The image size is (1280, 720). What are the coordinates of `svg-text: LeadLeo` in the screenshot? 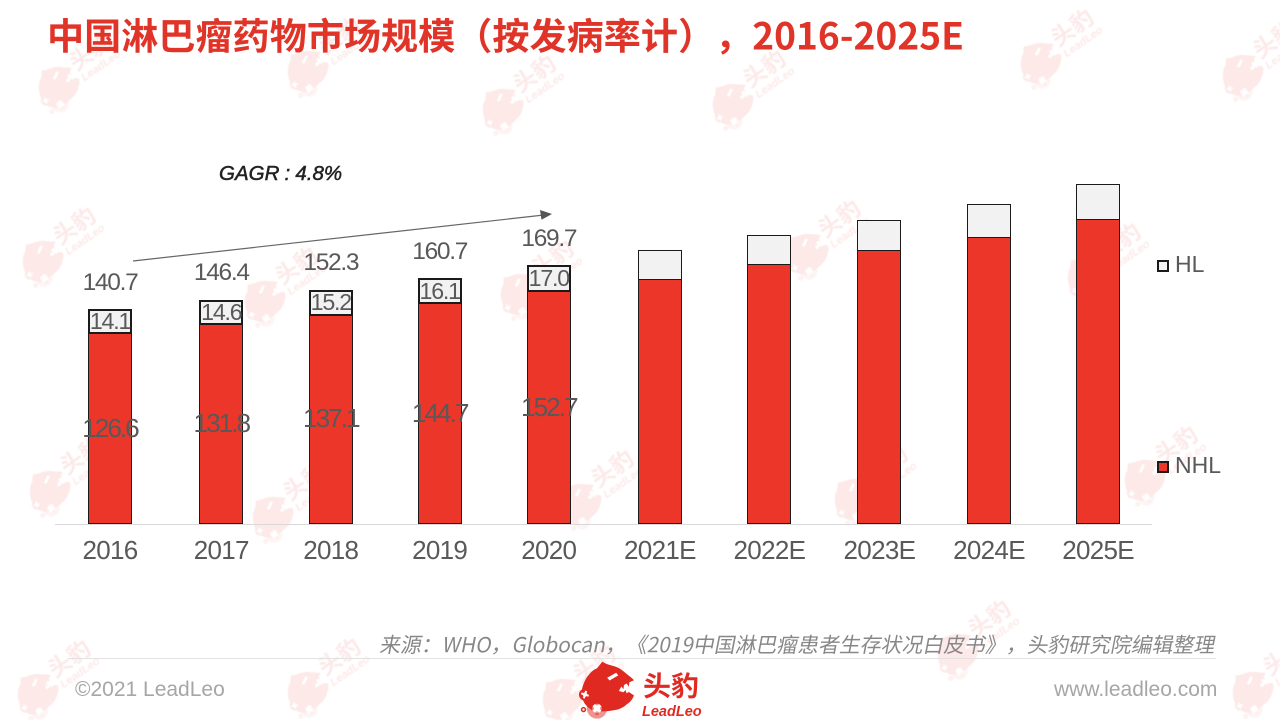 It's located at (672, 712).